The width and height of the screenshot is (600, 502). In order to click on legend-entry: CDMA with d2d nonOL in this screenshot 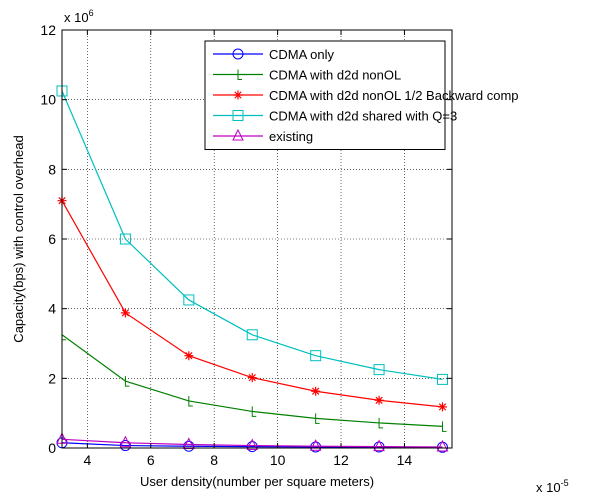, I will do `click(335, 75)`.